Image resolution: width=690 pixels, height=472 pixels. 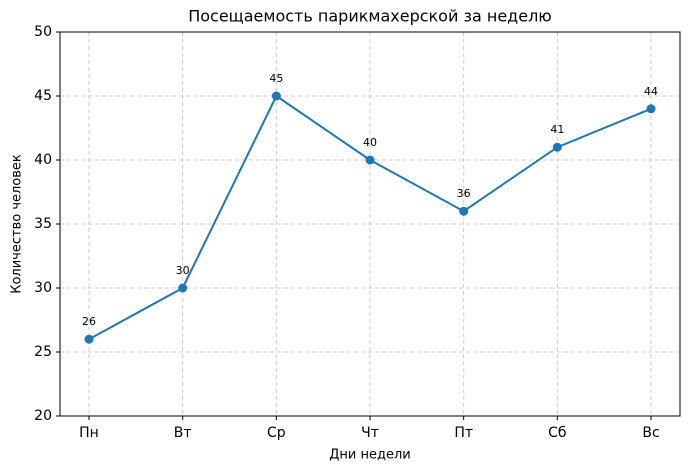 What do you see at coordinates (557, 433) in the screenshot?
I see `x-tick-label: Сб` at bounding box center [557, 433].